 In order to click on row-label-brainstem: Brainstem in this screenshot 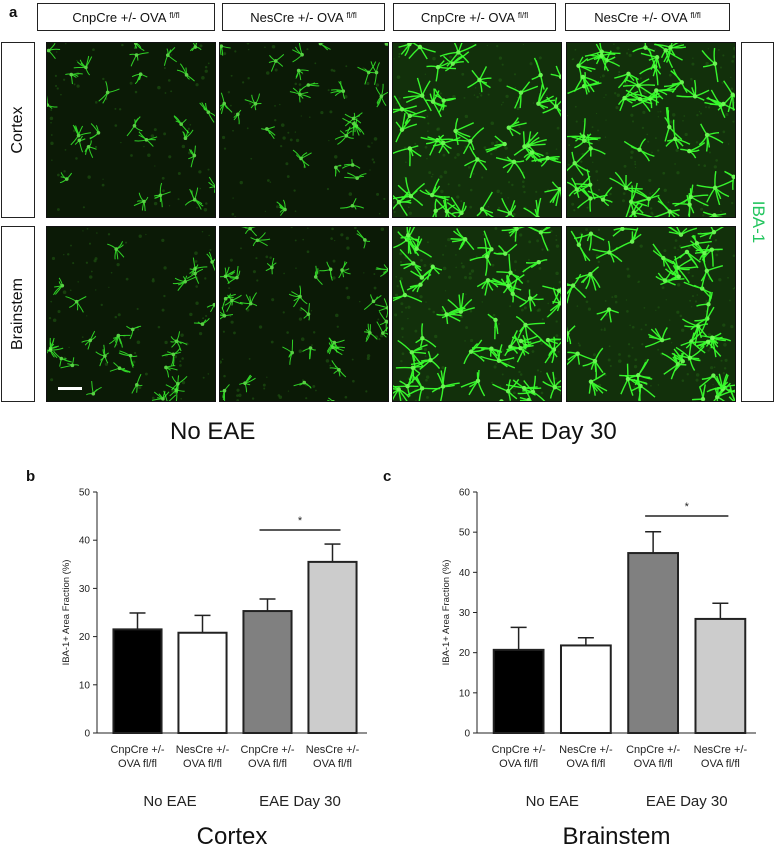, I will do `click(18, 314)`.